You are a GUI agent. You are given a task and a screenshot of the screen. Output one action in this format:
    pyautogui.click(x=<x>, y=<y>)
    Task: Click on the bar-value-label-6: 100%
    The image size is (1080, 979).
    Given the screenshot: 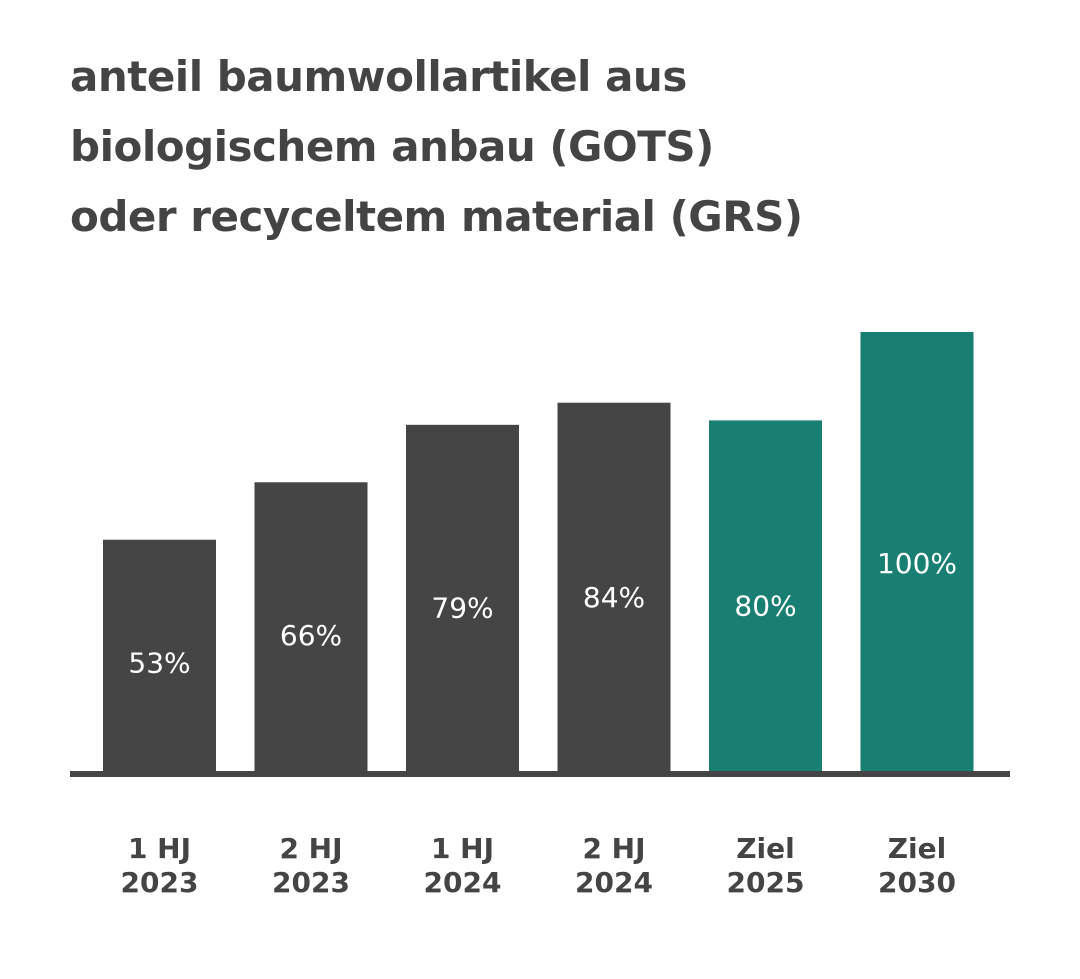 What is the action you would take?
    pyautogui.click(x=917, y=563)
    